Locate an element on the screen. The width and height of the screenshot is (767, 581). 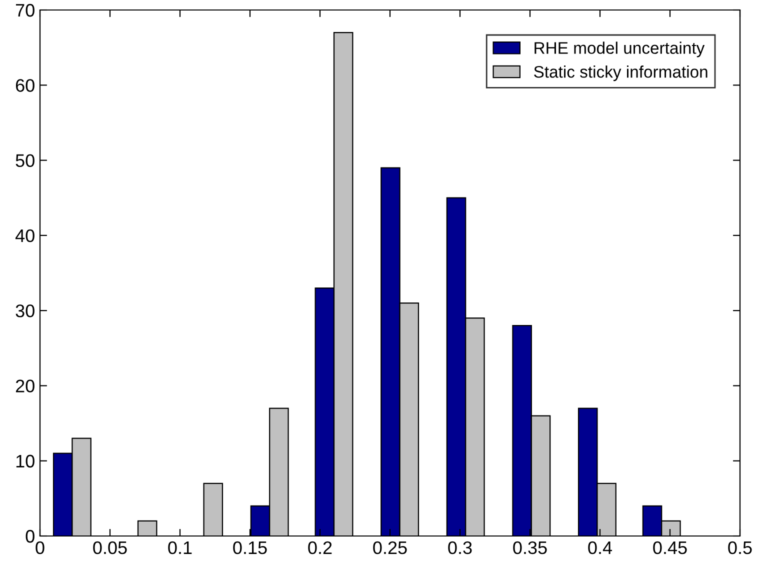
x-tick-label: 0.15 is located at coordinates (250, 547).